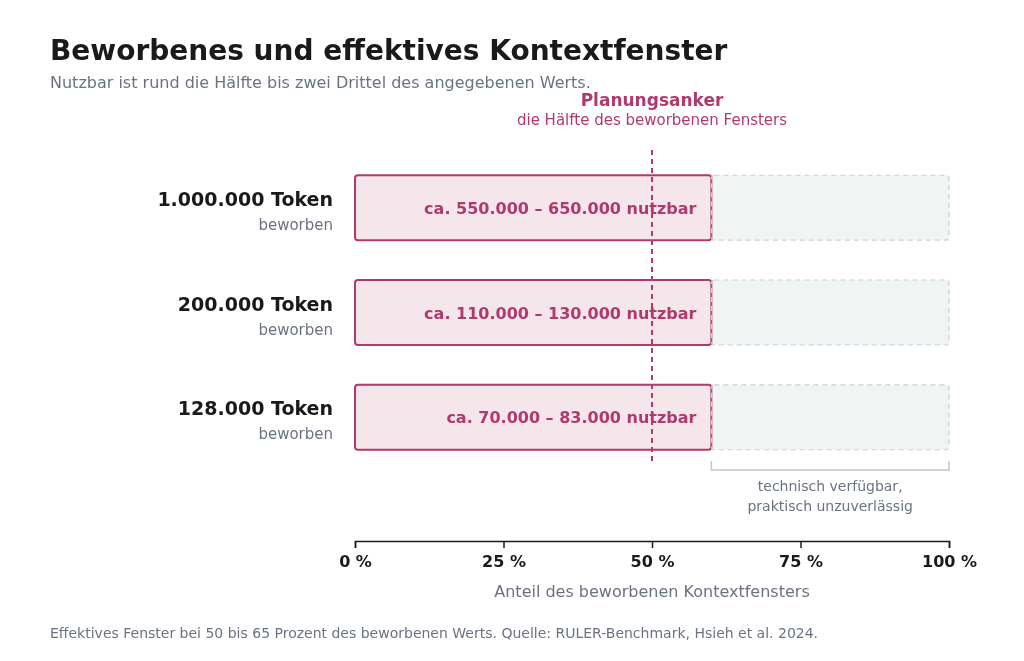 The image size is (1024, 661). I want to click on y-tick-label: 128.000 Token, so click(255, 408).